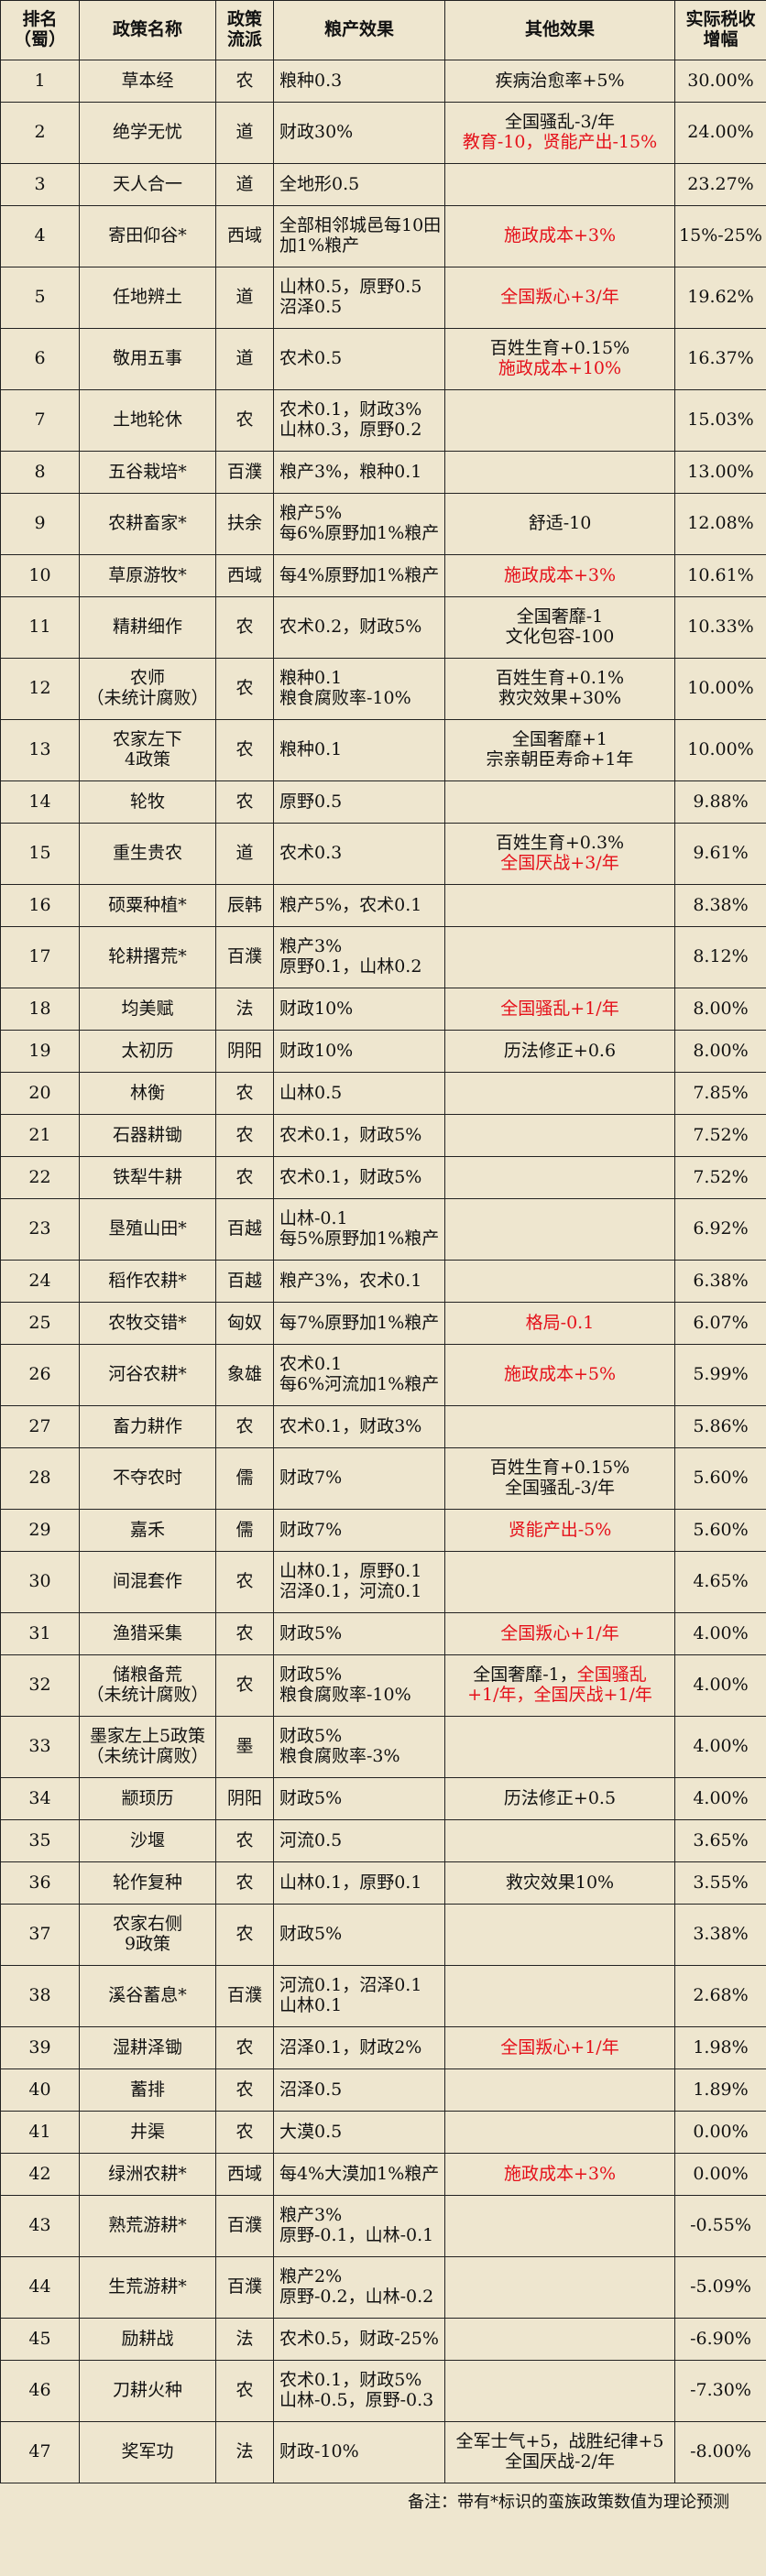 This screenshot has height=2576, width=766. What do you see at coordinates (147, 1582) in the screenshot?
I see `name-cell: 间混套作` at bounding box center [147, 1582].